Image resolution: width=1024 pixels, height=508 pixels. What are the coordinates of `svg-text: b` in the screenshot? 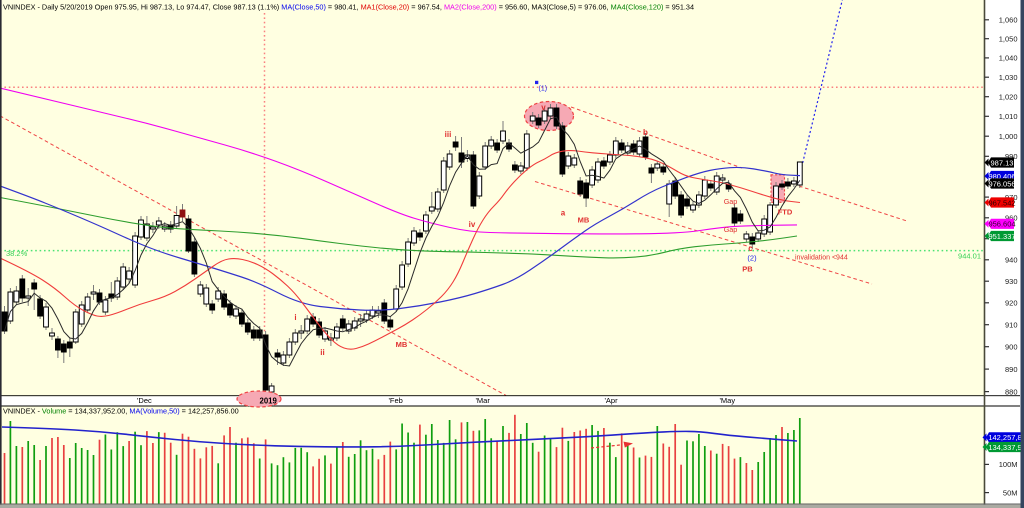 It's located at (645, 132).